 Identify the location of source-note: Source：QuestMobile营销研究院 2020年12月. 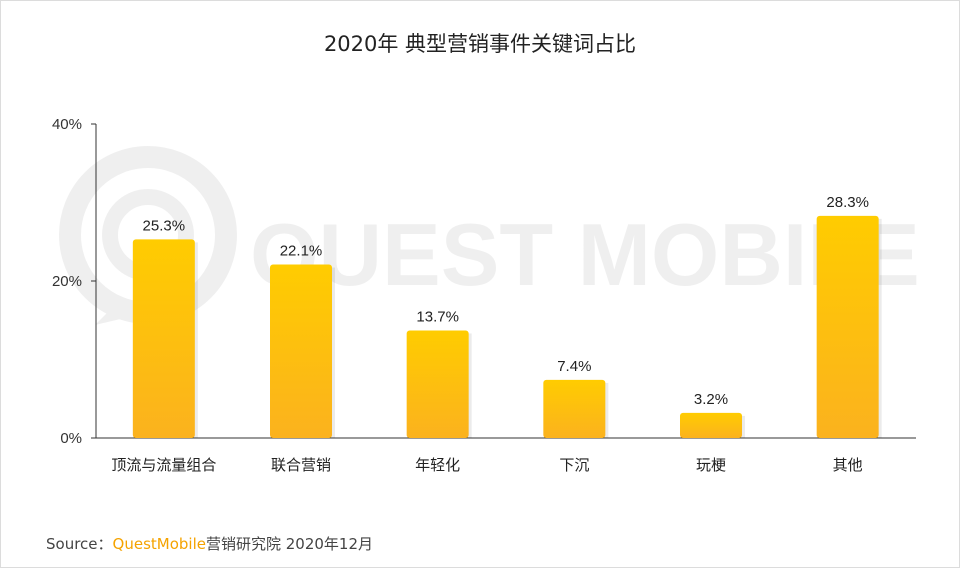
(209, 543).